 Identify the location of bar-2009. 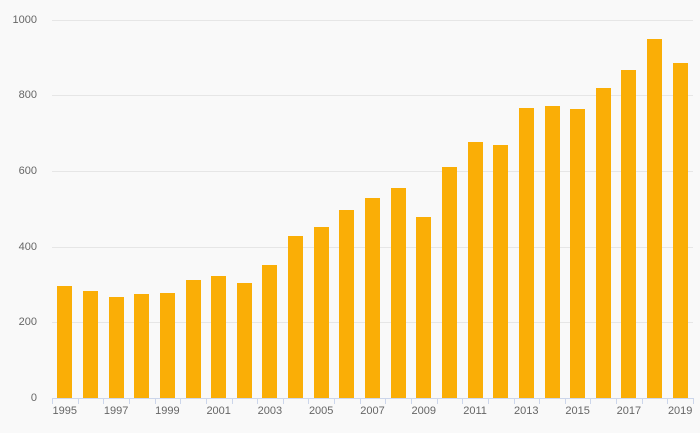
(424, 307).